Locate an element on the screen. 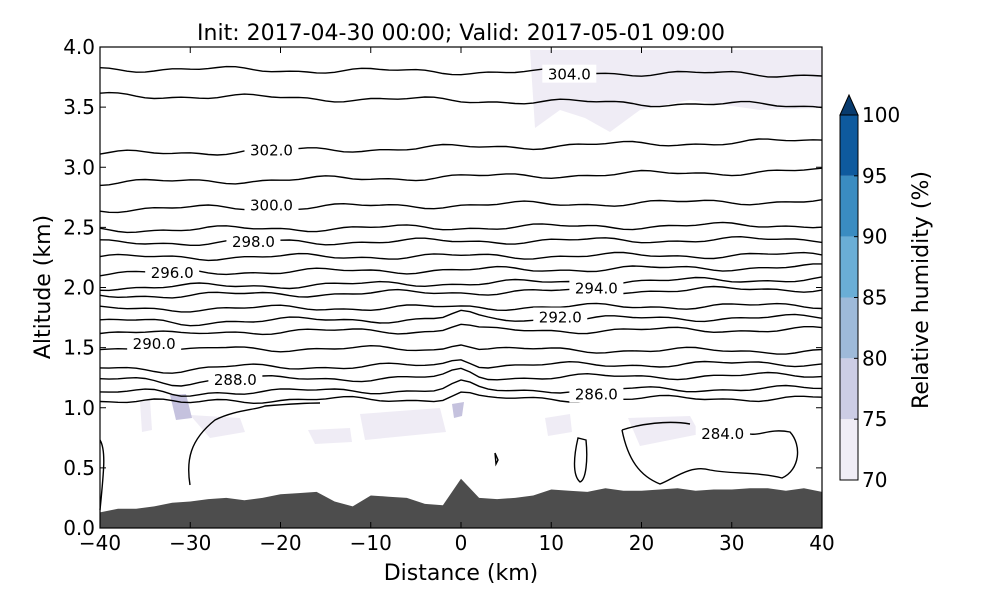 The width and height of the screenshot is (1000, 600). y-tick-label: 1.0 is located at coordinates (79, 408).